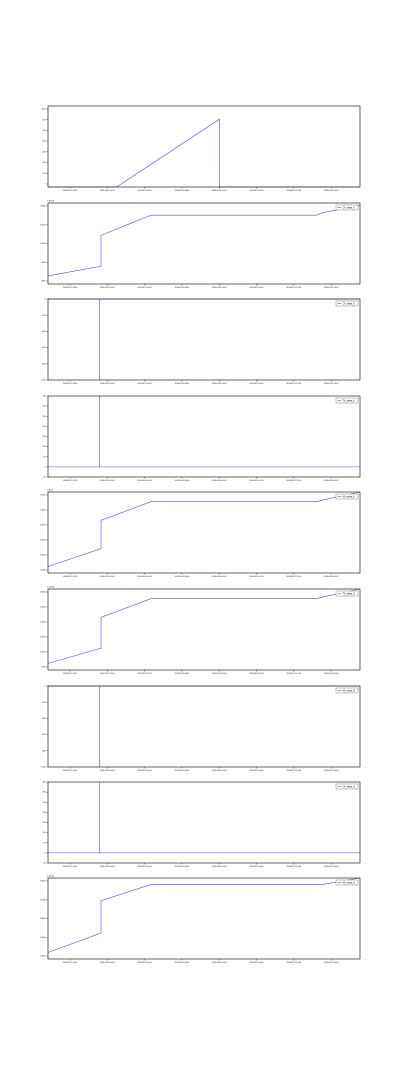 The height and width of the screenshot is (1067, 400). Describe the element at coordinates (43, 142) in the screenshot. I see `y-tick-label: 600` at that location.